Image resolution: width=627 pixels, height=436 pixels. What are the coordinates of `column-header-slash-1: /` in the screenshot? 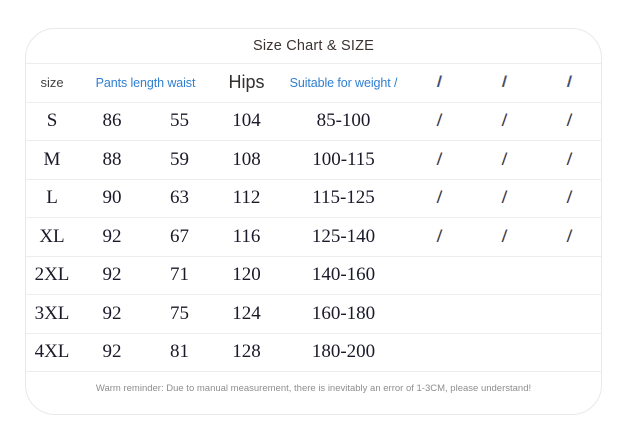 It's located at (439, 83).